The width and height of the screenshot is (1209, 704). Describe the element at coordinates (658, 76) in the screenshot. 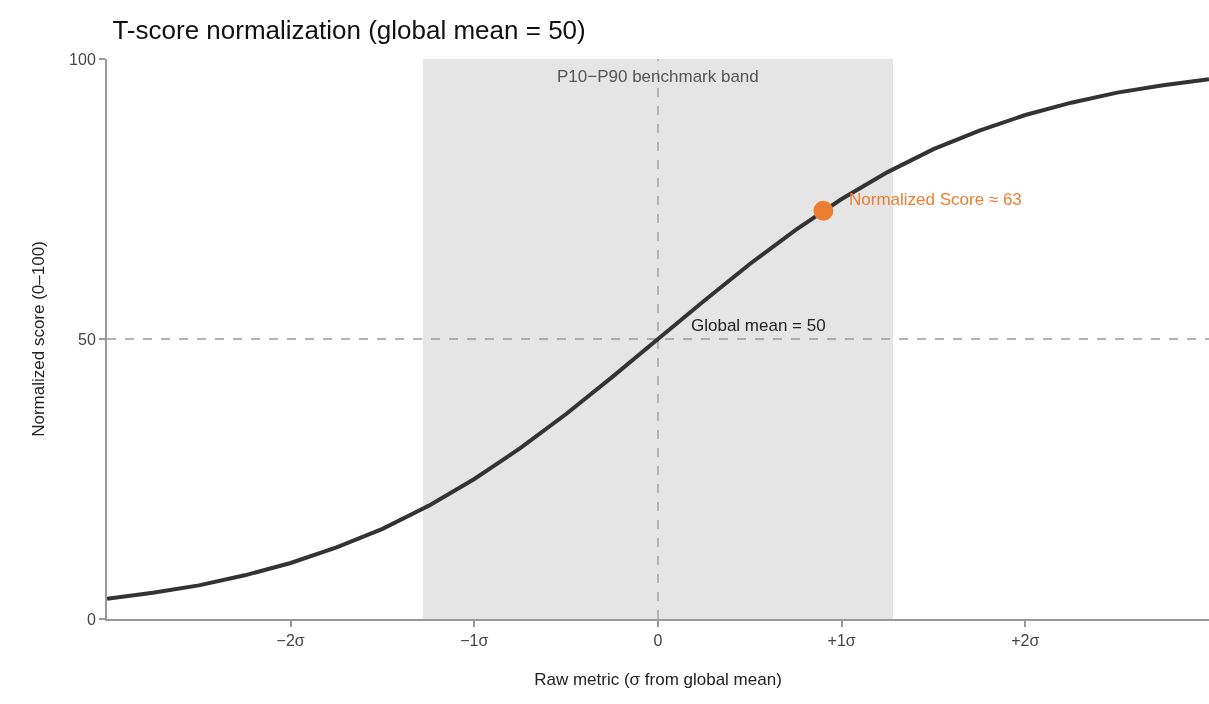

I see `band-label: P10−P90 benchmark band` at that location.